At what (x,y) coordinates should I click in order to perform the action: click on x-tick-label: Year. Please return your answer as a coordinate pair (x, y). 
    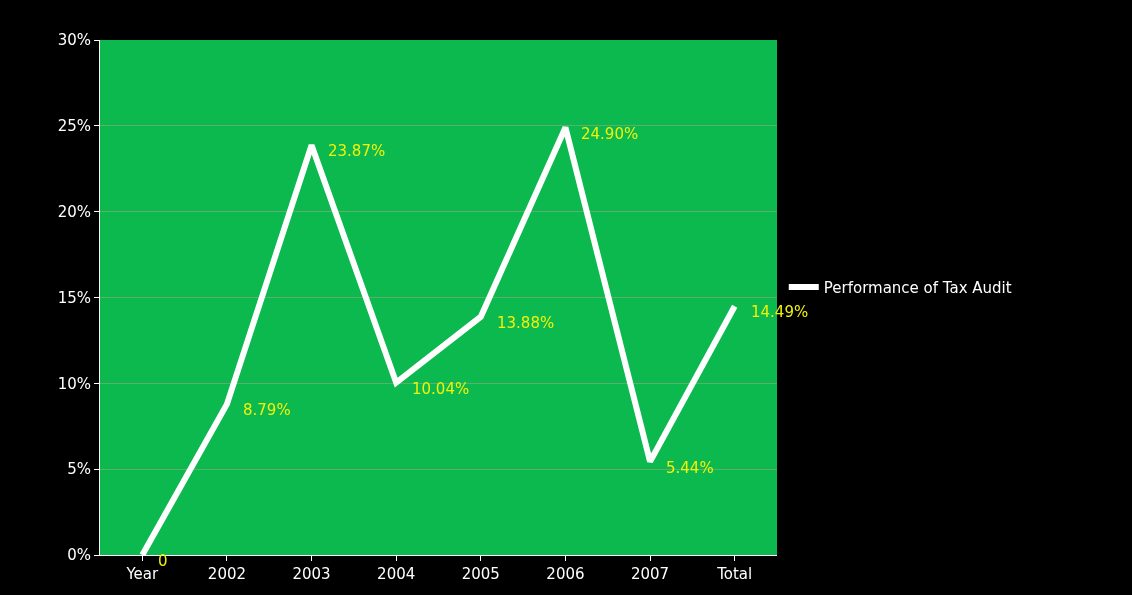
    Looking at the image, I should click on (142, 574).